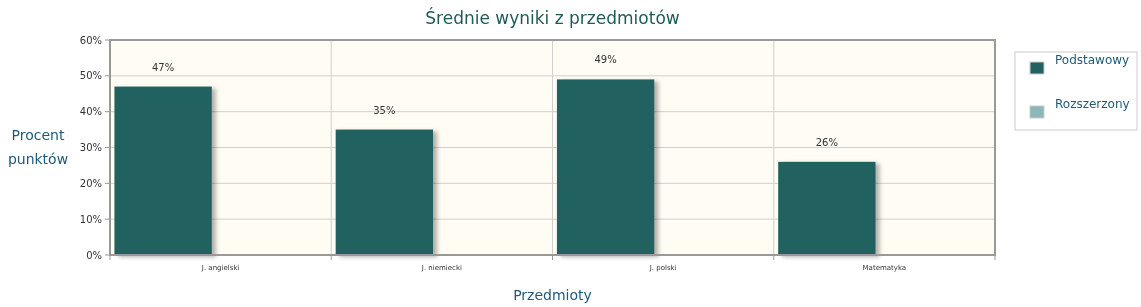  Describe the element at coordinates (90, 219) in the screenshot. I see `y-tick-label: 10%` at that location.